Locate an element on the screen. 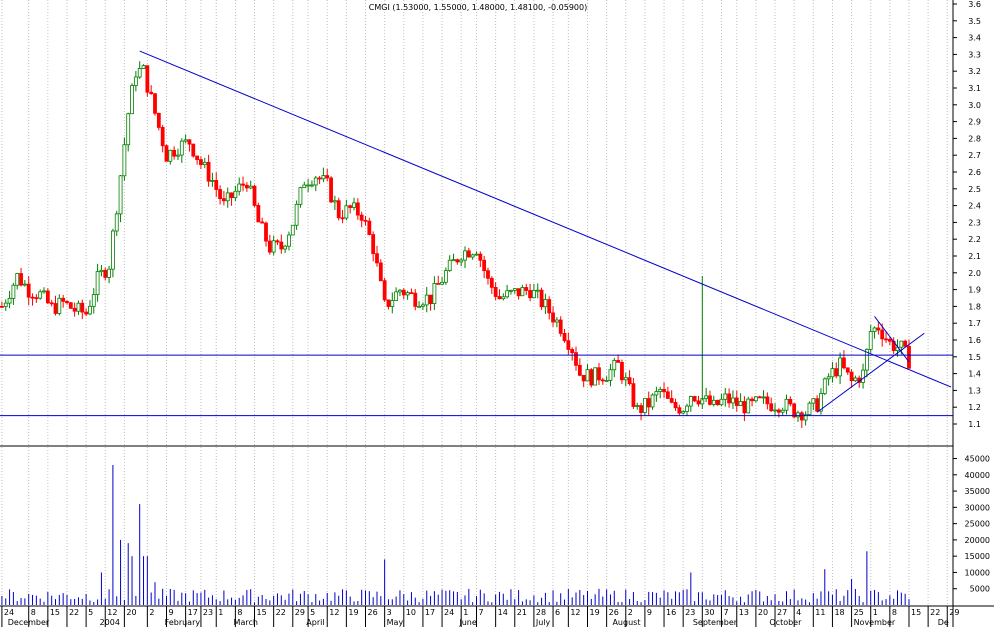  month-label: September is located at coordinates (715, 622).